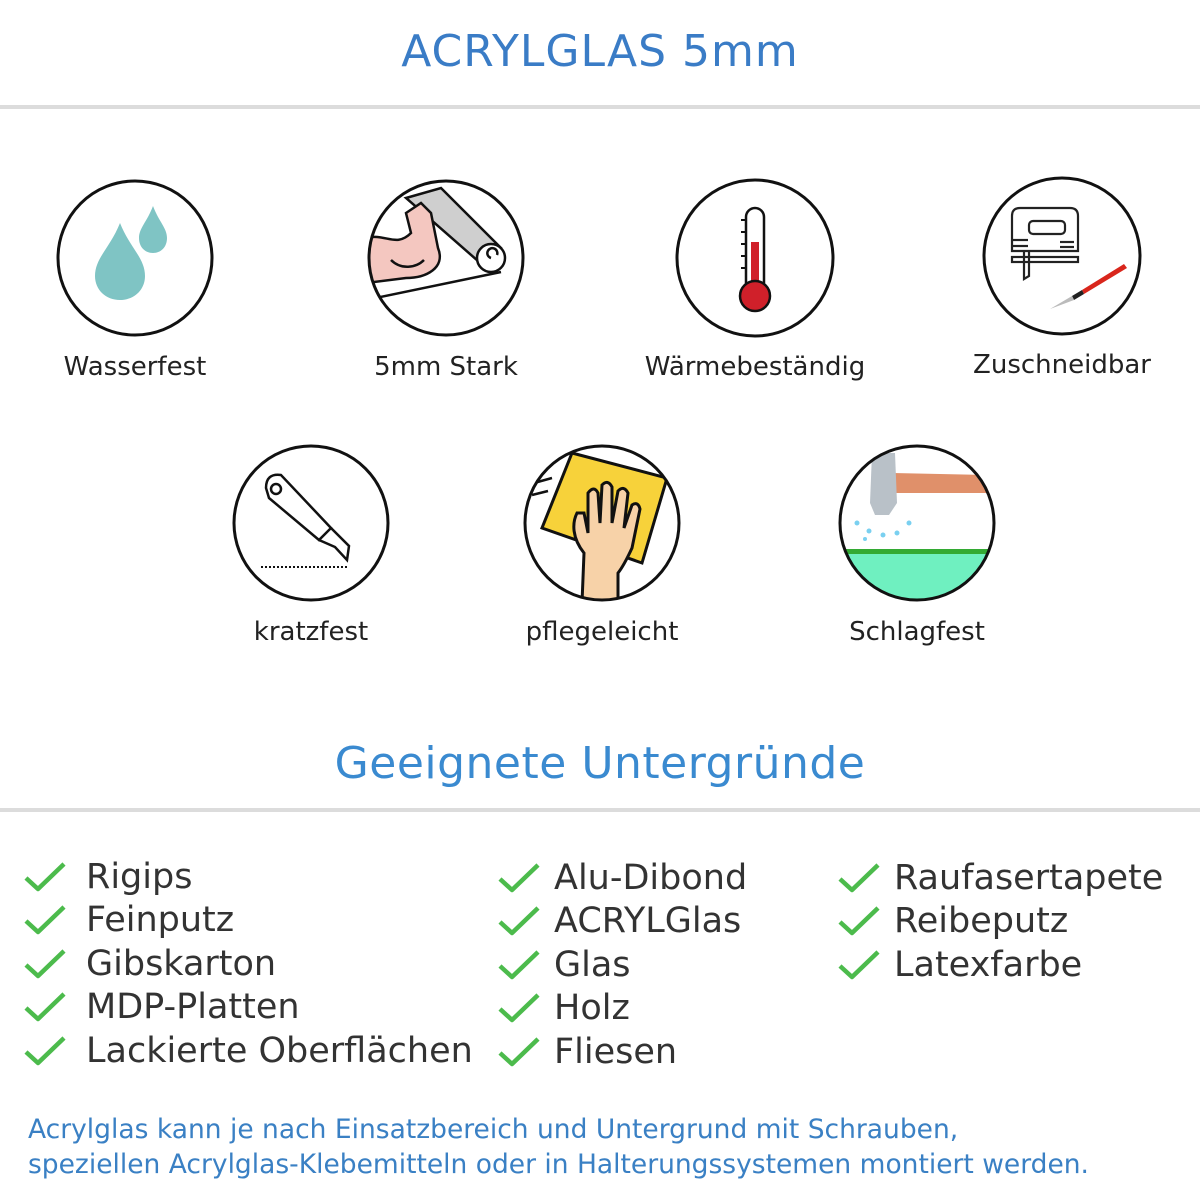 The image size is (1200, 1200). I want to click on feature-label: Schlagfest, so click(917, 632).